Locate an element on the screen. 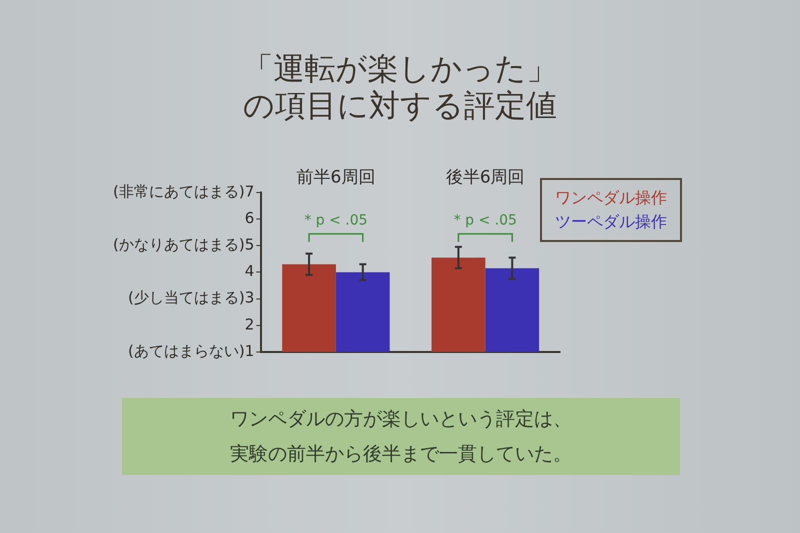 The image size is (800, 533). y-tick-label: (かなりあてはまる)5 is located at coordinates (183, 244).